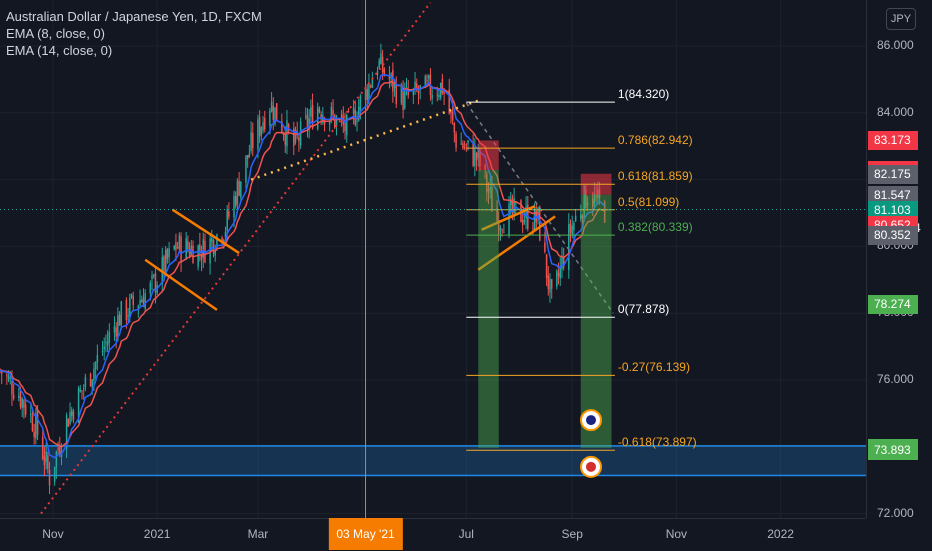 The width and height of the screenshot is (932, 551). Describe the element at coordinates (181, 284) in the screenshot. I see `flag-line` at that location.